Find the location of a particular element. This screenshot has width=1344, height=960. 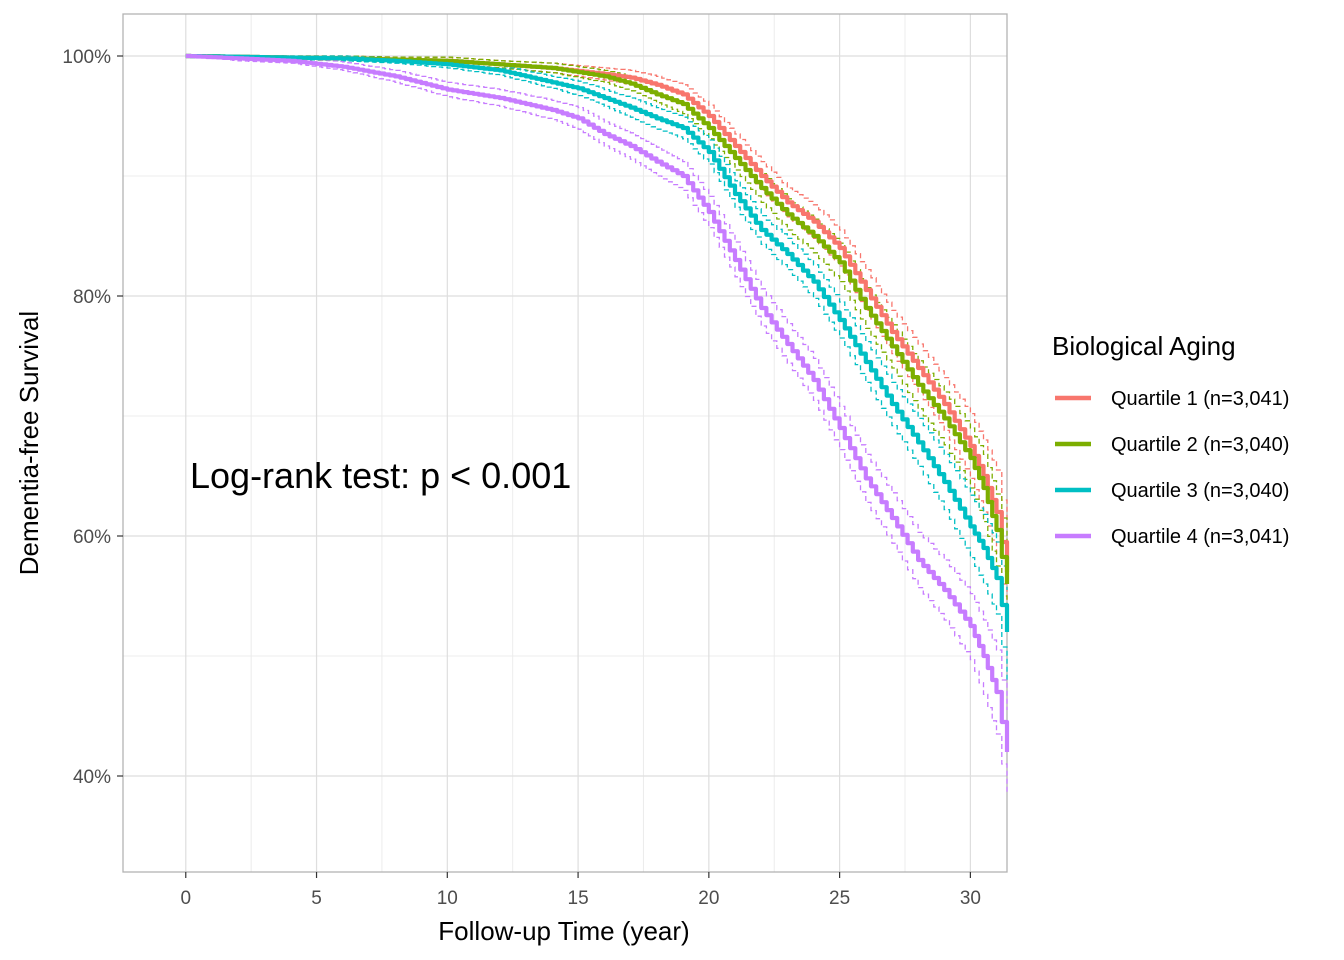

y-tick-label: 100% is located at coordinates (86, 57).